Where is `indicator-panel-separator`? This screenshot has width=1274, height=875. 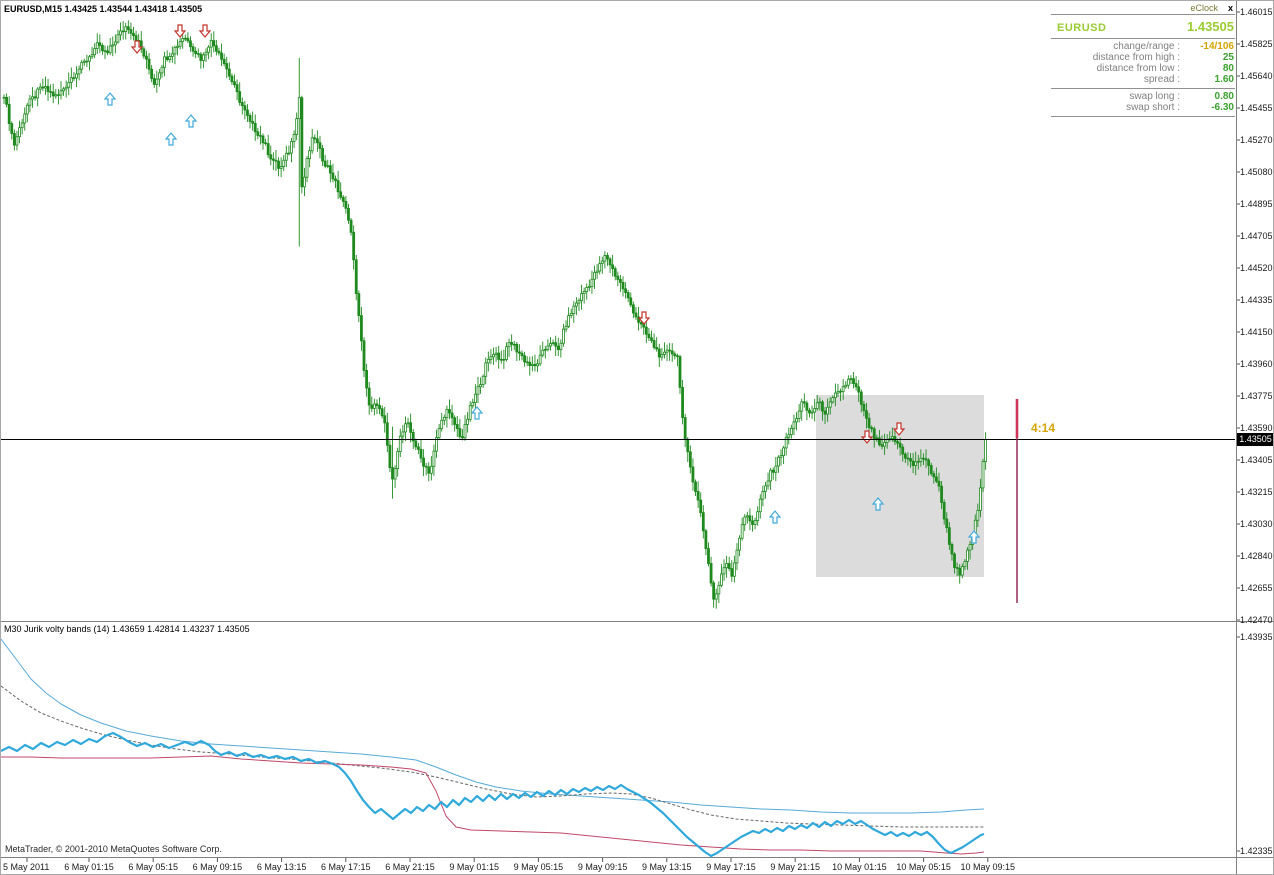 indicator-panel-separator is located at coordinates (637, 621).